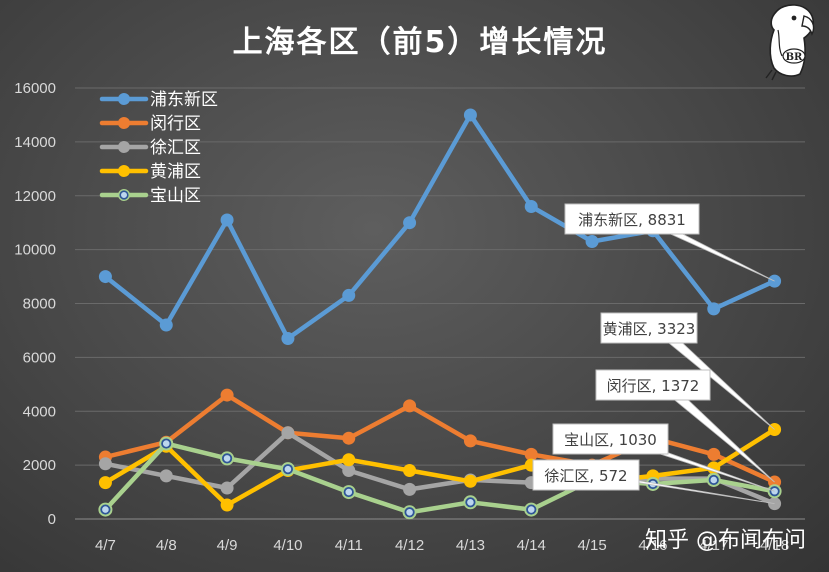  I want to click on legend-label: 宝山区, so click(175, 196).